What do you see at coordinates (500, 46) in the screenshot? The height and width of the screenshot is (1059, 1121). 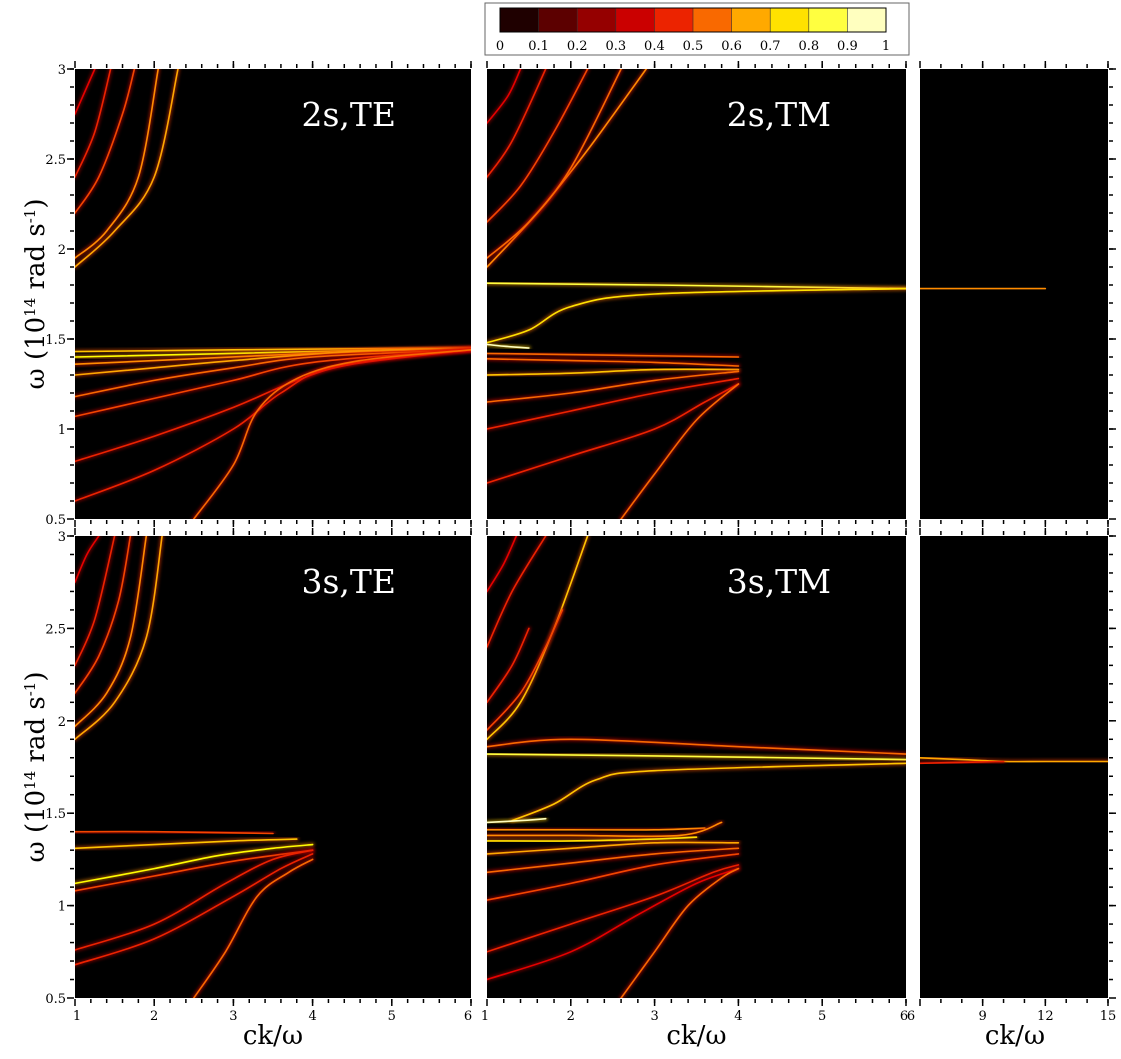 I see `colorbar-tick-label: 0` at bounding box center [500, 46].